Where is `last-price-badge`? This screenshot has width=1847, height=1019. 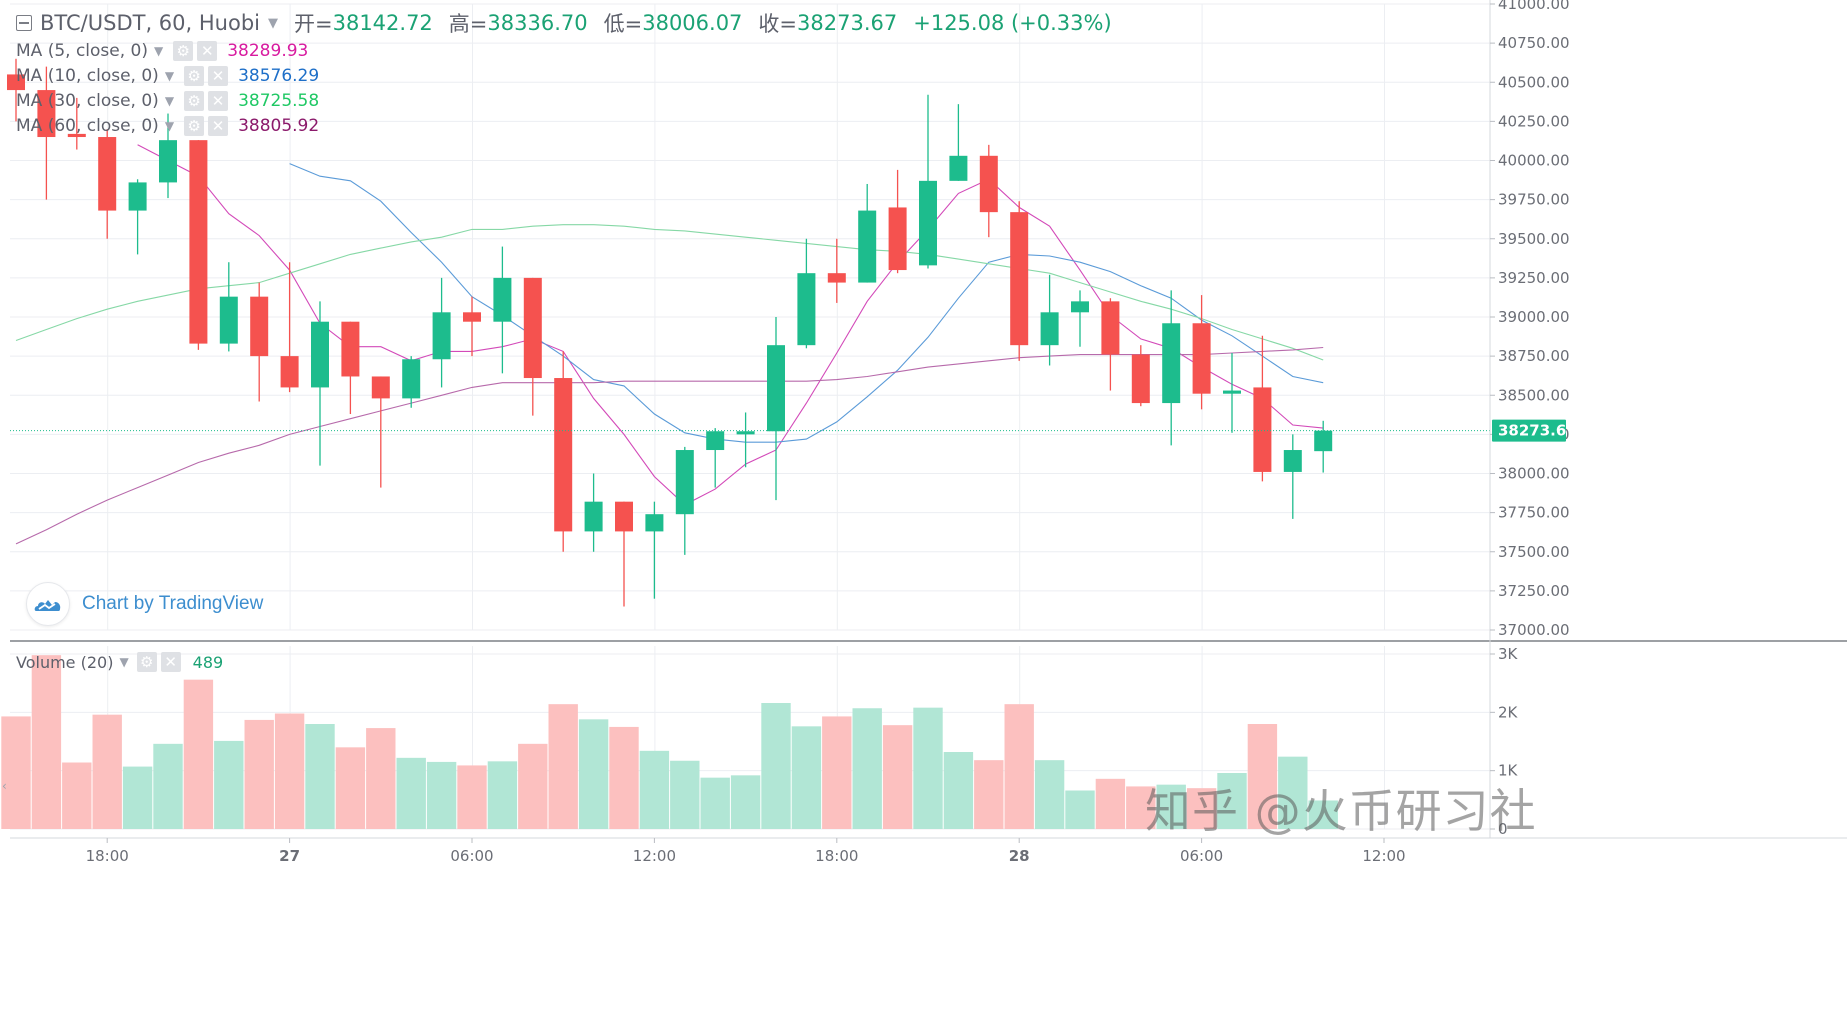 last-price-badge is located at coordinates (1529, 430).